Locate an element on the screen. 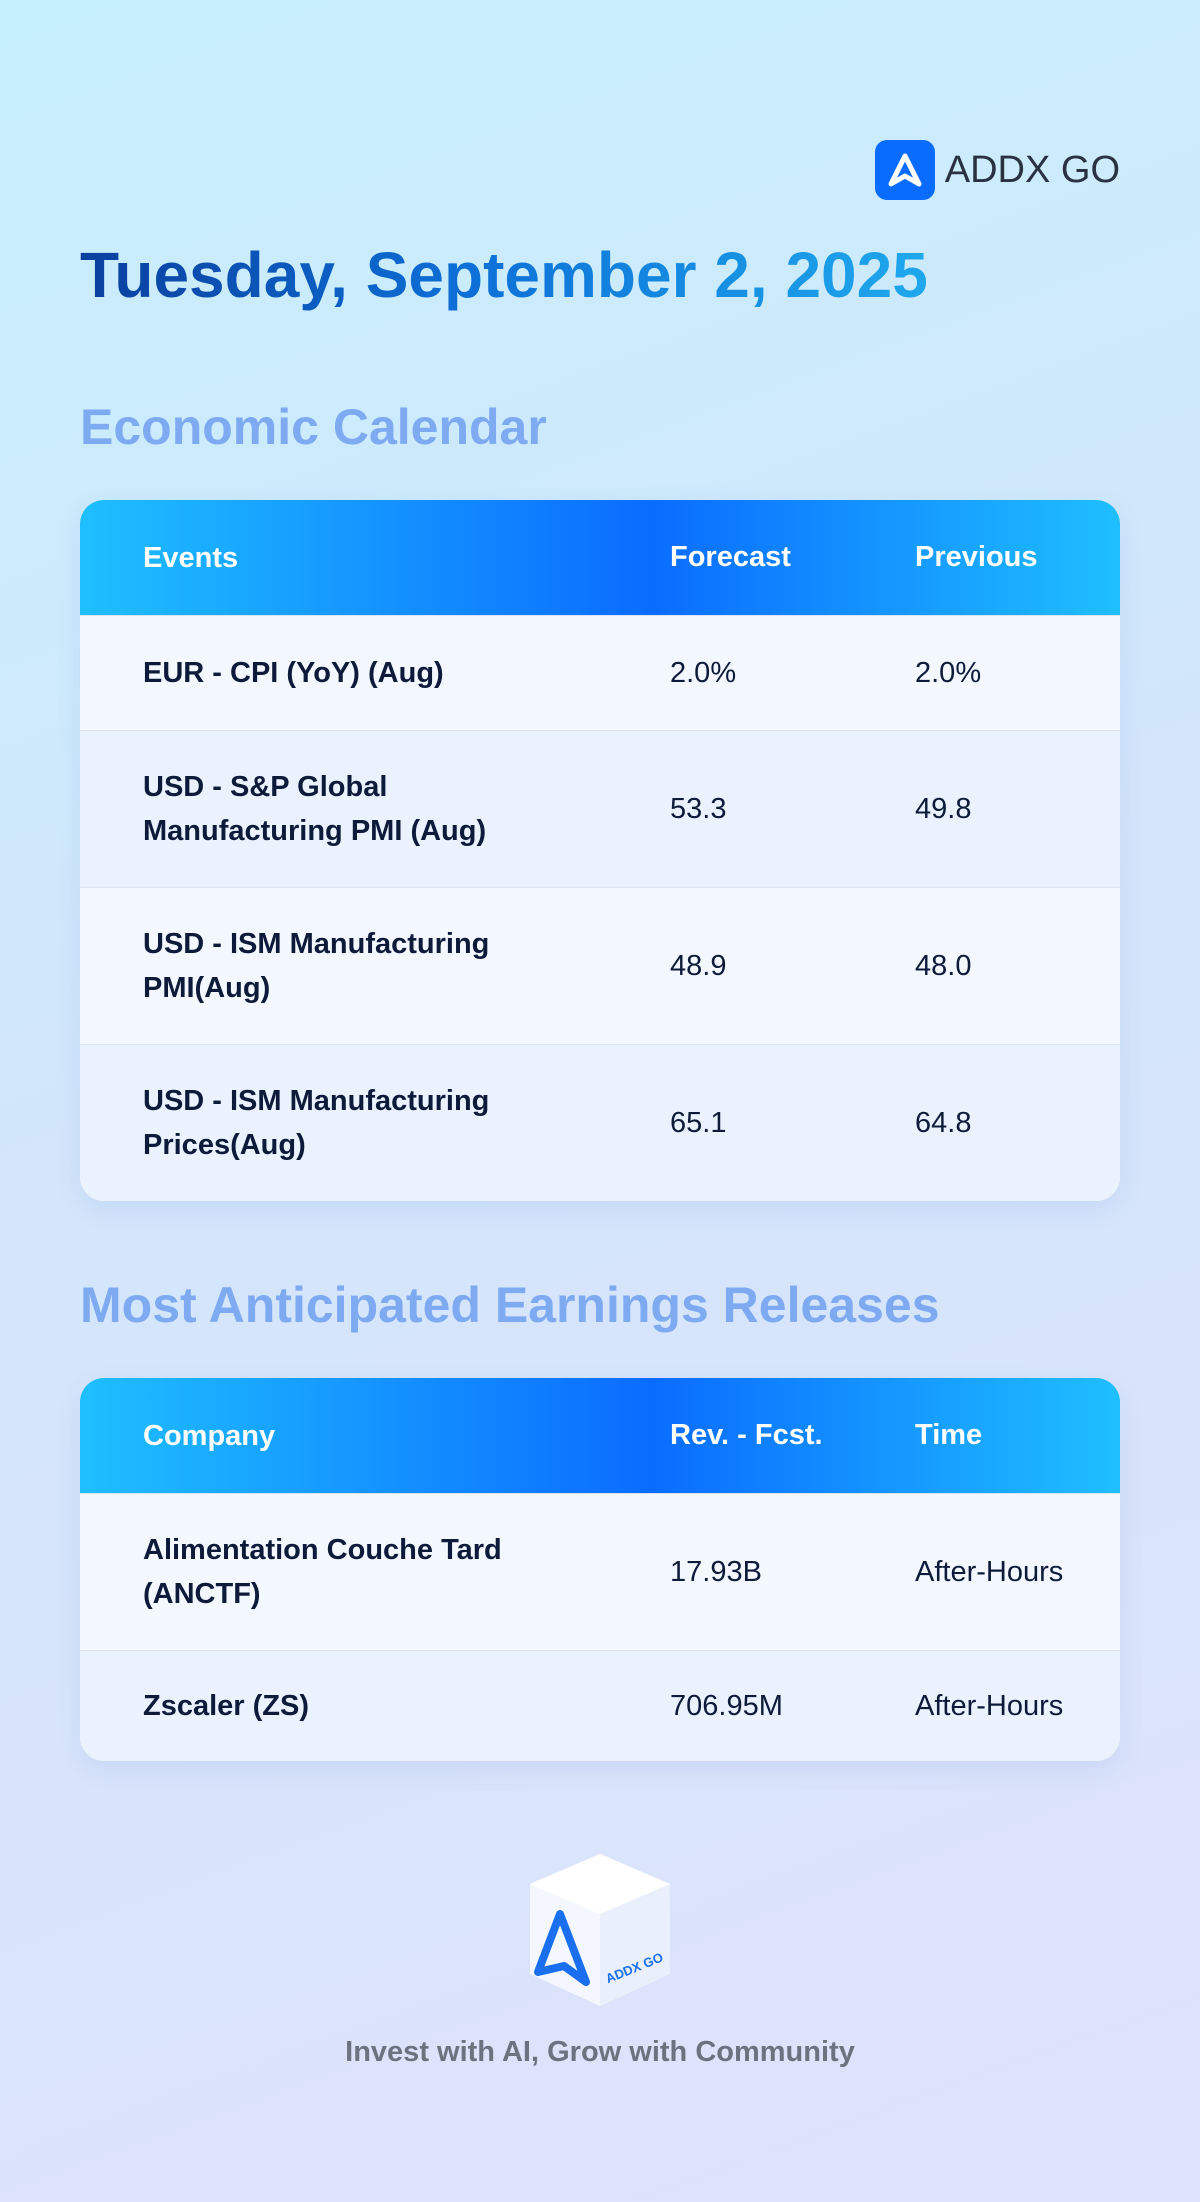 Image resolution: width=1200 pixels, height=2202 pixels. table-cell: 17.93B is located at coordinates (716, 1571).